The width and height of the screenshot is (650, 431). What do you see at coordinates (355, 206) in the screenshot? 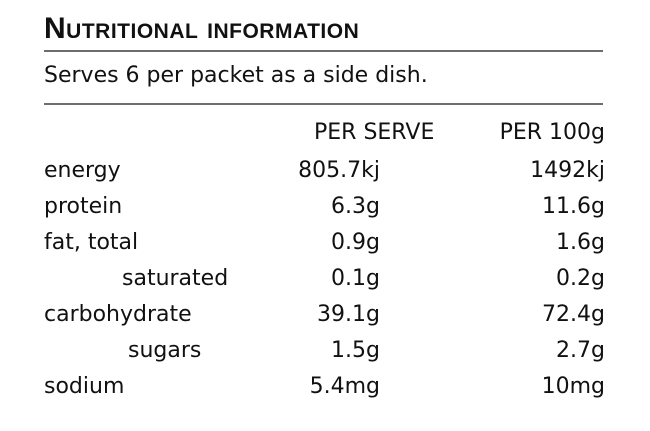
I see `value-protein-per-serve: 6.3g` at bounding box center [355, 206].